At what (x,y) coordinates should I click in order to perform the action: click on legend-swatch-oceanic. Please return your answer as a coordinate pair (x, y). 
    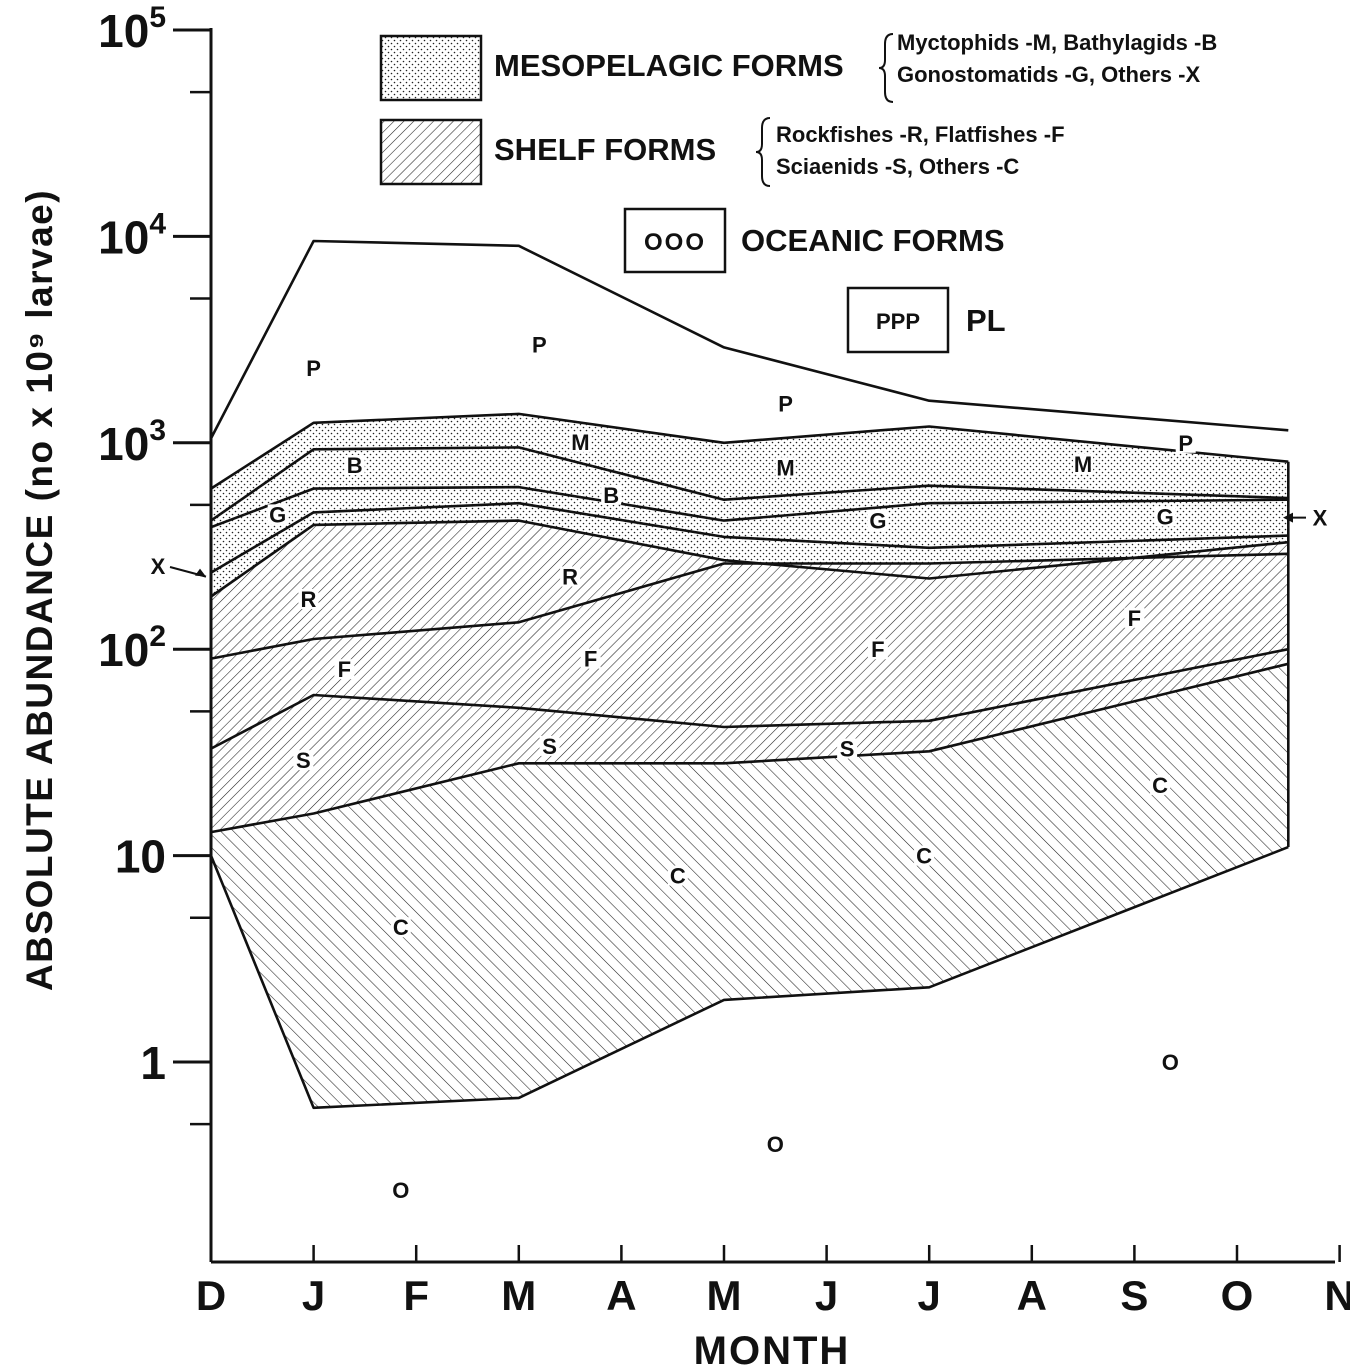
    Looking at the image, I should click on (675, 240).